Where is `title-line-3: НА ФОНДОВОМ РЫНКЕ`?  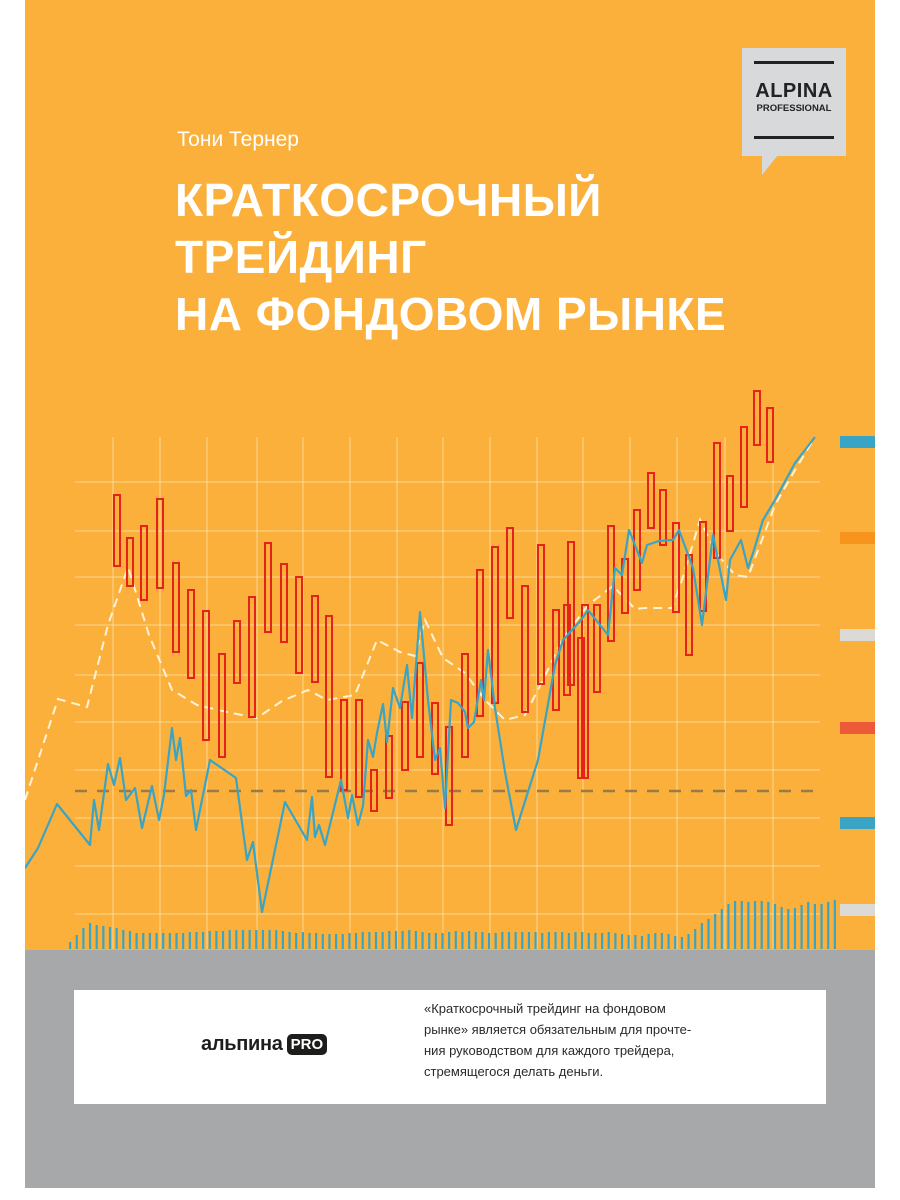
title-line-3: НА ФОНДОВОМ РЫНКЕ is located at coordinates (451, 314).